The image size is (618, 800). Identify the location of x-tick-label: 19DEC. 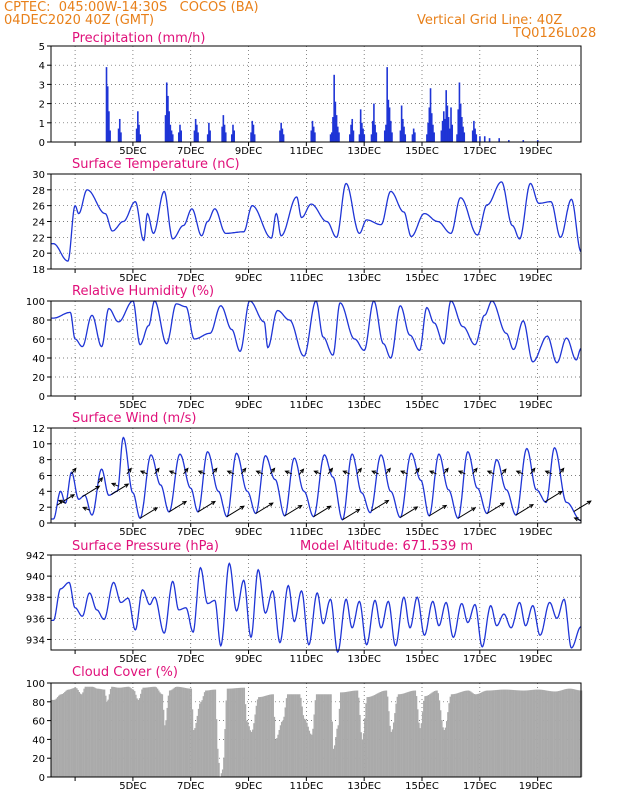
(536, 532).